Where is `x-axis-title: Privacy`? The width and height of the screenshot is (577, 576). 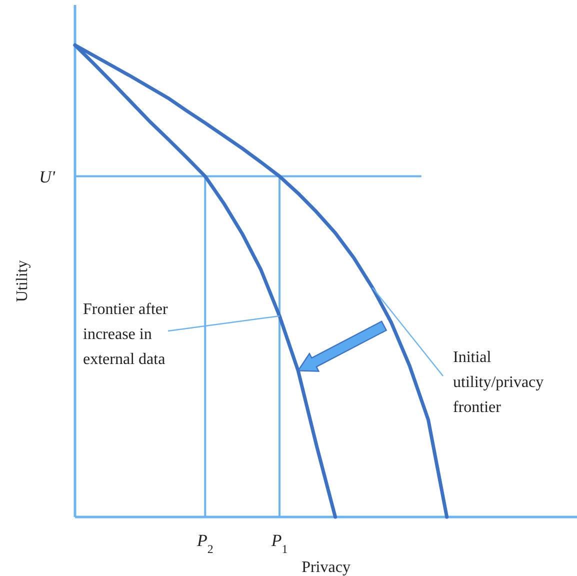
x-axis-title: Privacy is located at coordinates (326, 567).